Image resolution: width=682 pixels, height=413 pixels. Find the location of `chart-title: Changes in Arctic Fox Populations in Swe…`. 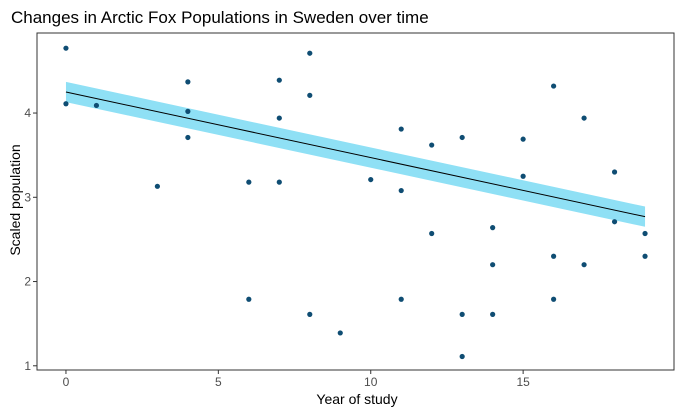

chart-title: Changes in Arctic Fox Populations in Swe… is located at coordinates (220, 17).